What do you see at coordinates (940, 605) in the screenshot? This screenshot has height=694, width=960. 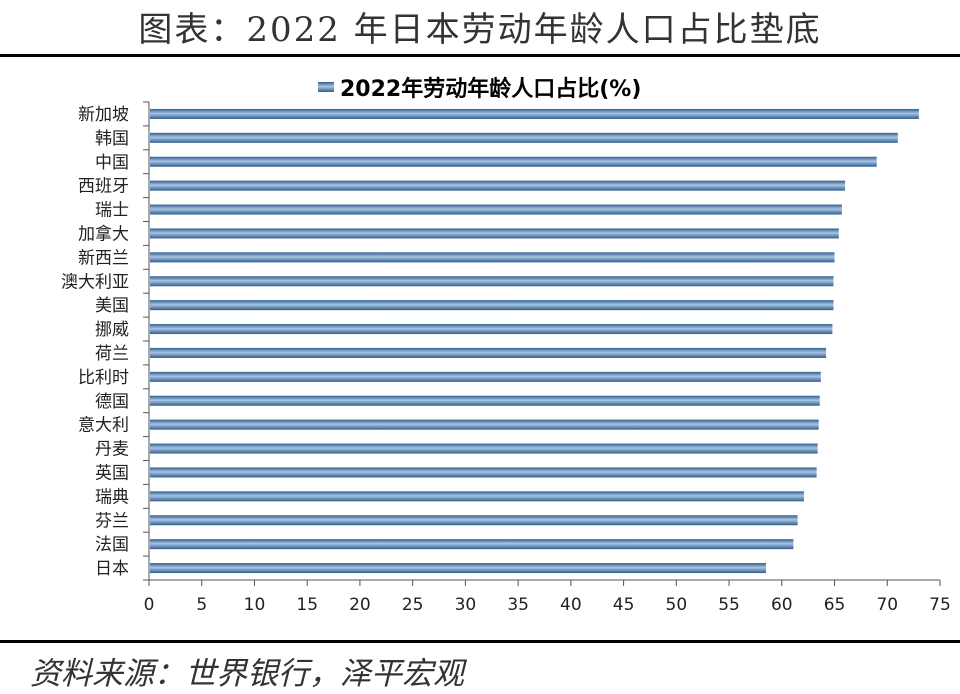 I see `x-tick-label: 75` at bounding box center [940, 605].